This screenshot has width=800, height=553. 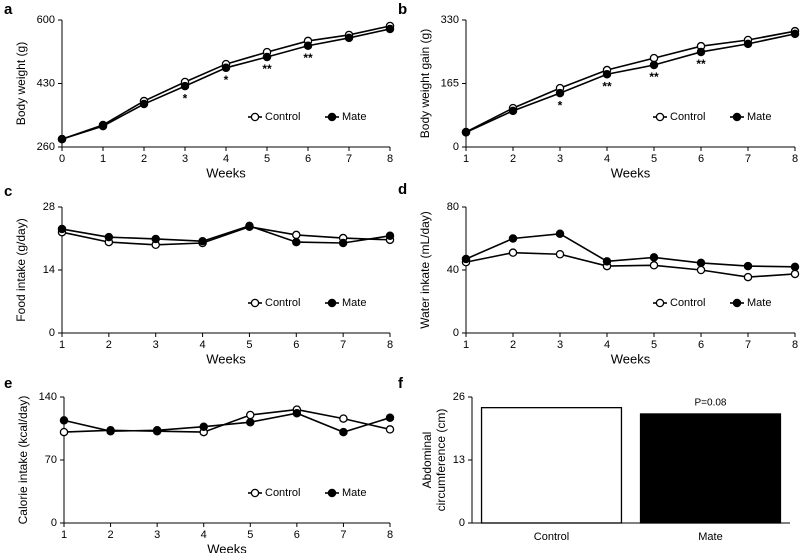 I want to click on panel-label: d, so click(x=402, y=189).